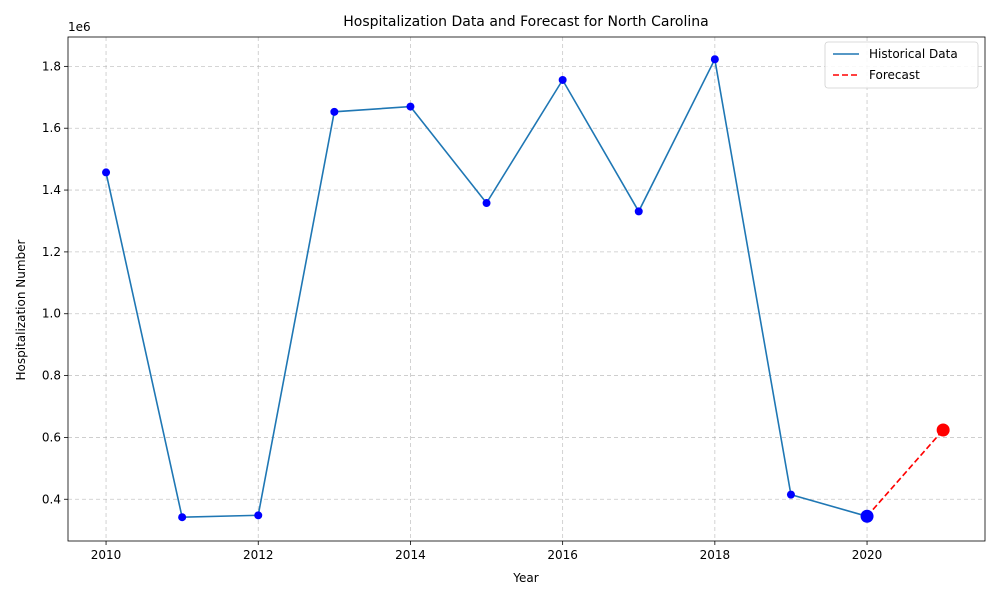 This screenshot has width=1000, height=604. I want to click on y-tick-label: 1.0, so click(51, 314).